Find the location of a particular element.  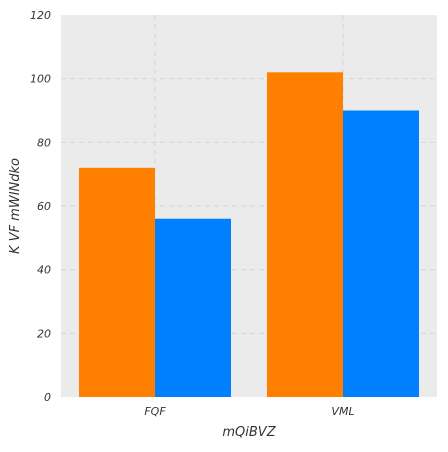

x-axis-label: mQiBVZ is located at coordinates (249, 432).